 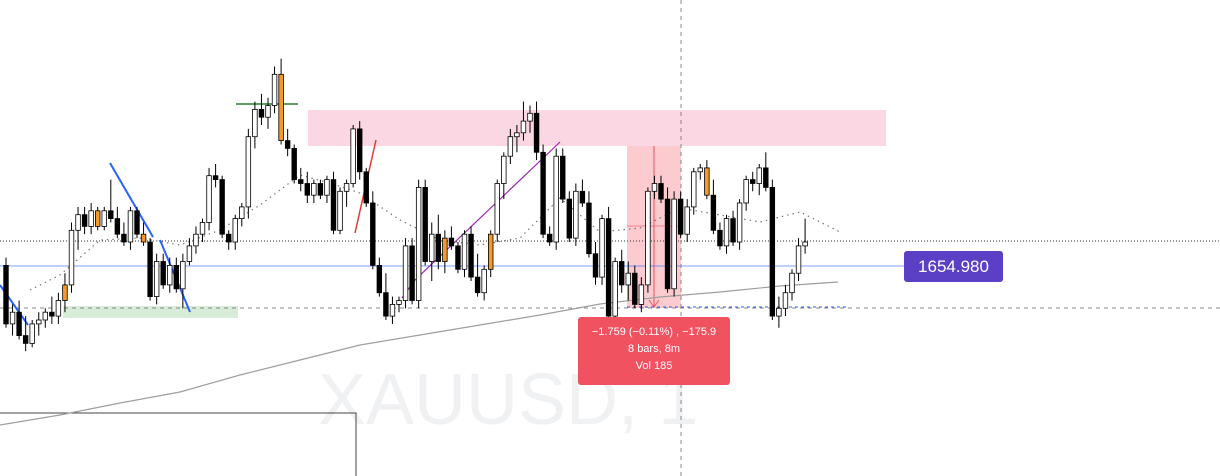 I want to click on support-zone, so click(x=150, y=312).